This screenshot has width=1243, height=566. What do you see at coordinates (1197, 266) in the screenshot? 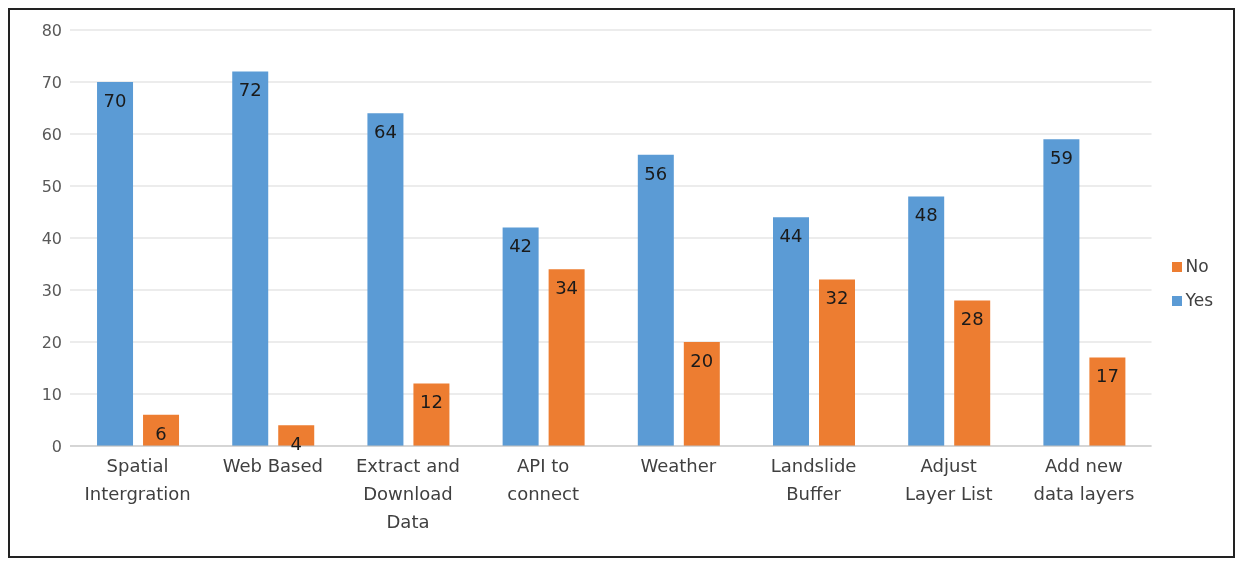
I see `legend-label: No` at bounding box center [1197, 266].